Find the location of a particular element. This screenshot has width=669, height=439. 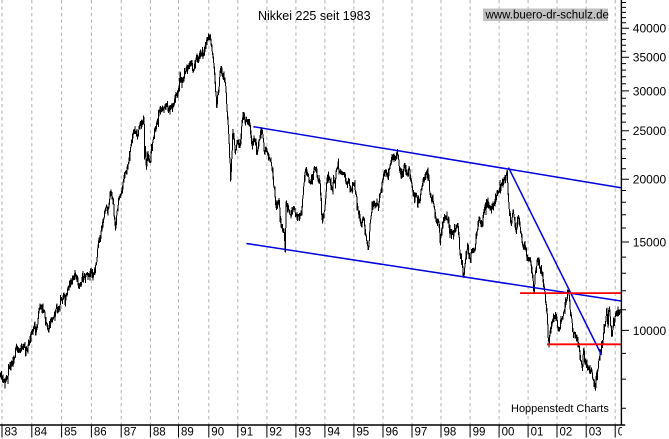

svg-text: 02 is located at coordinates (566, 433).